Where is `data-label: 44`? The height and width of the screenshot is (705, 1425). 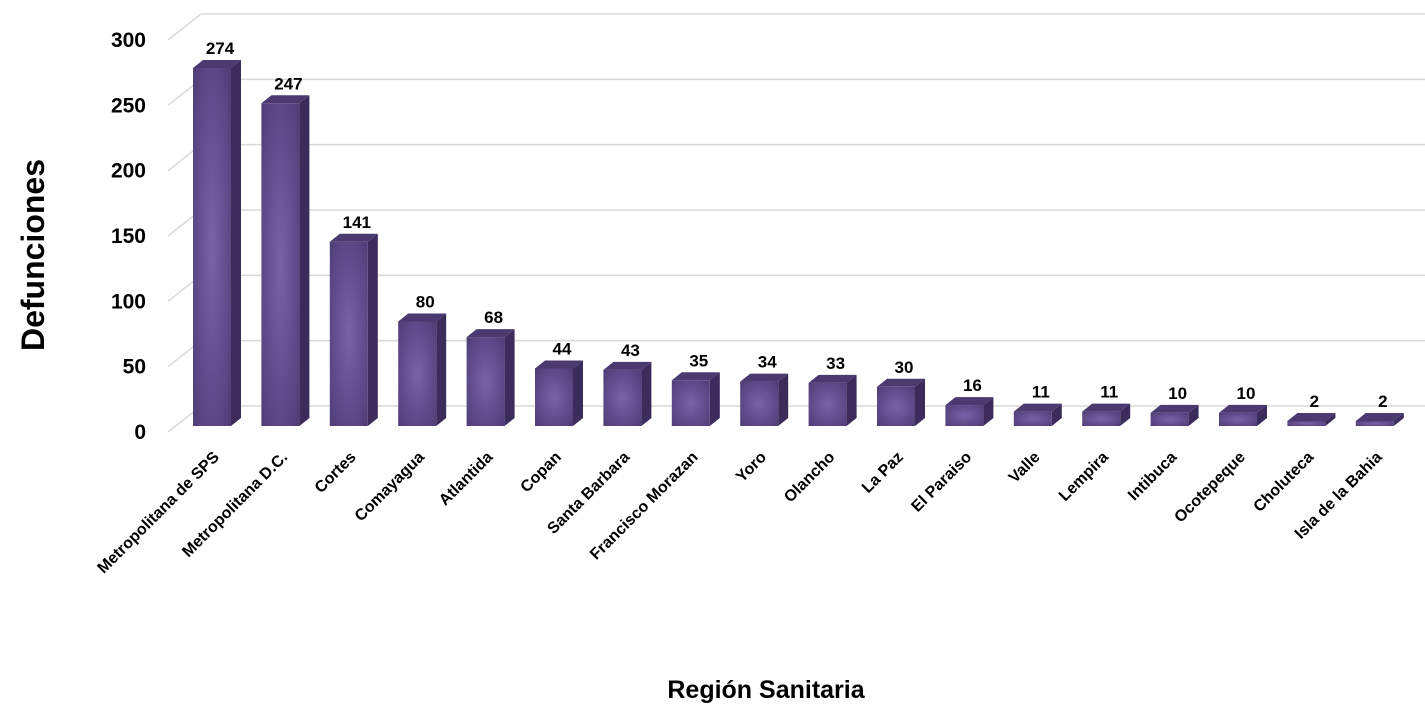 data-label: 44 is located at coordinates (562, 349).